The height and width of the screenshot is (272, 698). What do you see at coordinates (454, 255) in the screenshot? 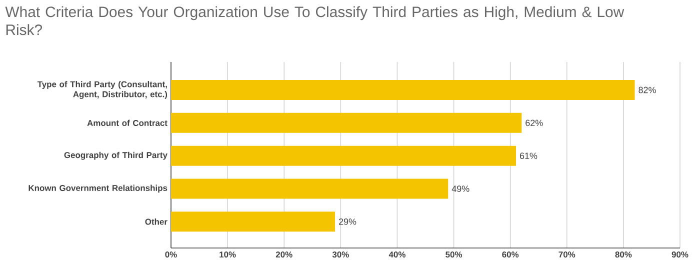
I see `x-tick-label: 50%` at bounding box center [454, 255].